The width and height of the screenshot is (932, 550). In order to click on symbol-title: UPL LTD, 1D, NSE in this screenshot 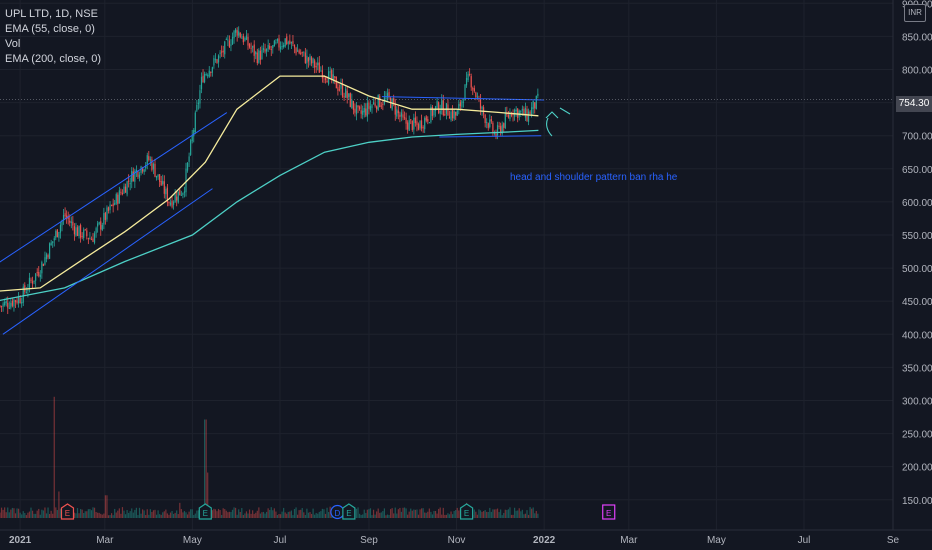, I will do `click(51, 14)`.